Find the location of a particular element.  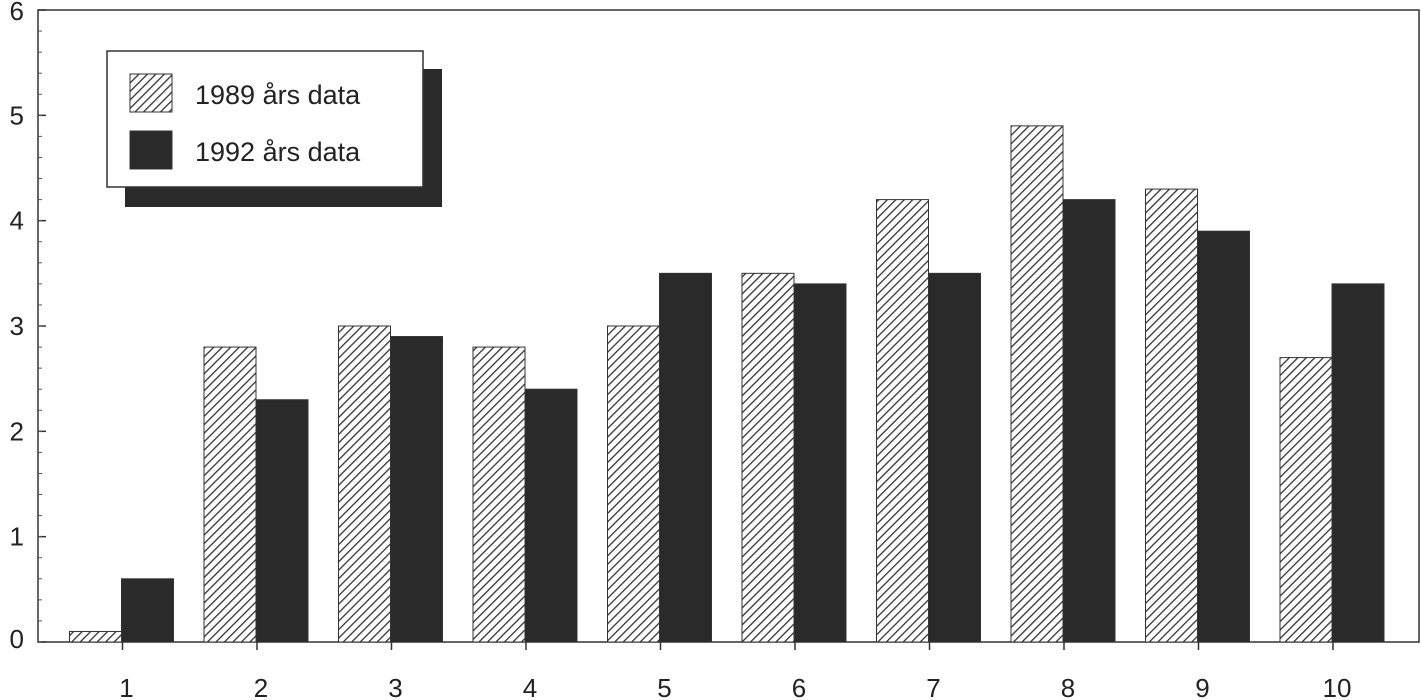

y-tick-label: 6 is located at coordinates (17, 13).